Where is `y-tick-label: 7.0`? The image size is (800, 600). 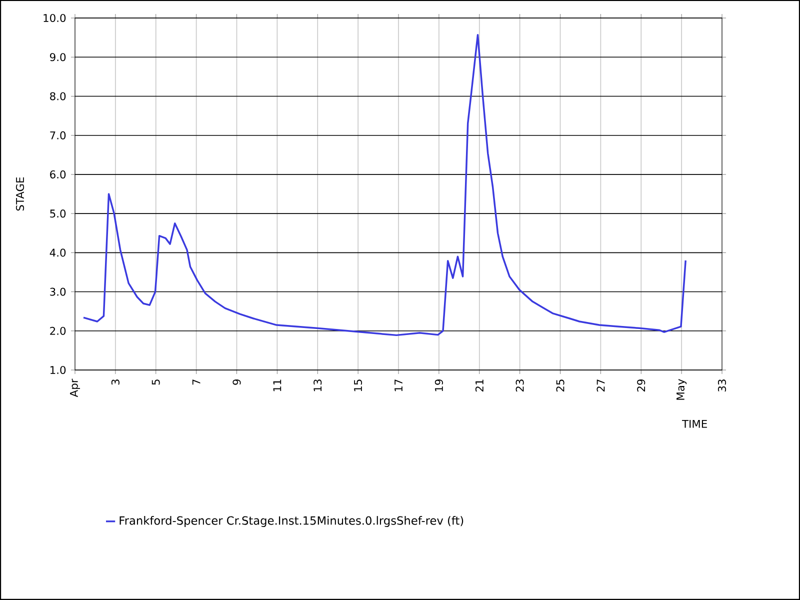 y-tick-label: 7.0 is located at coordinates (58, 135).